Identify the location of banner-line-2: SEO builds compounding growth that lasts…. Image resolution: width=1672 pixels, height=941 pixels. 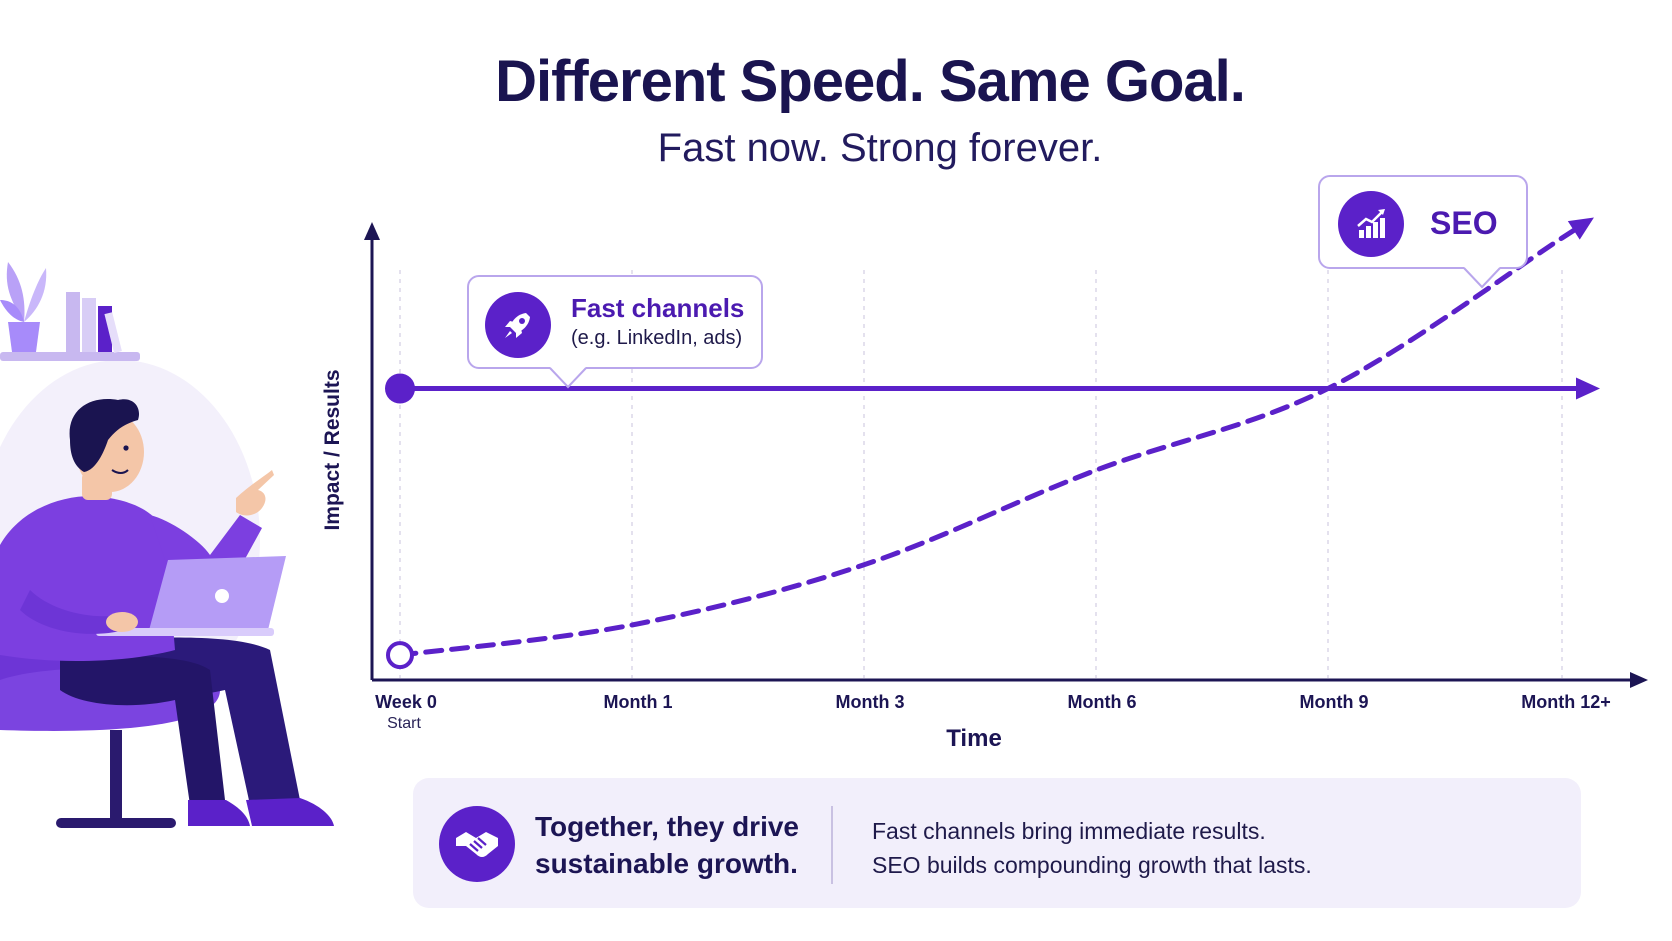
(1092, 865).